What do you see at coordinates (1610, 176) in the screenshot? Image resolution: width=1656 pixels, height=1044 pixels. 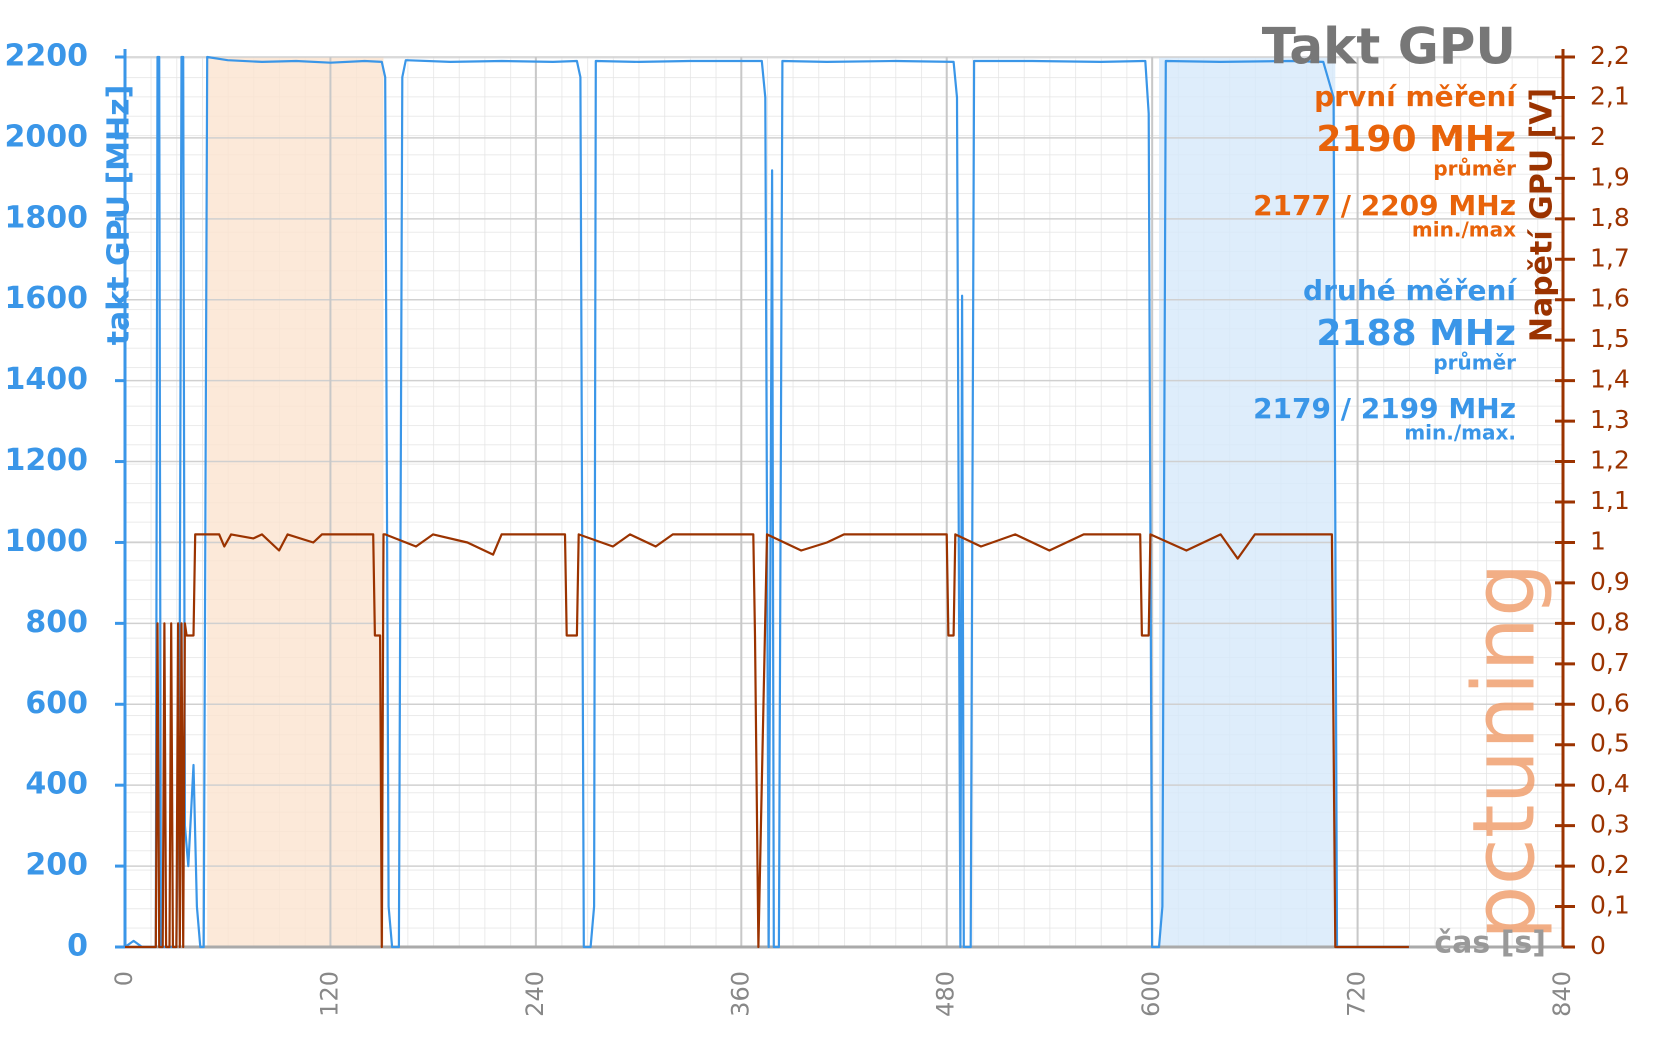 I see `y2-tick-label: 1,9` at bounding box center [1610, 176].